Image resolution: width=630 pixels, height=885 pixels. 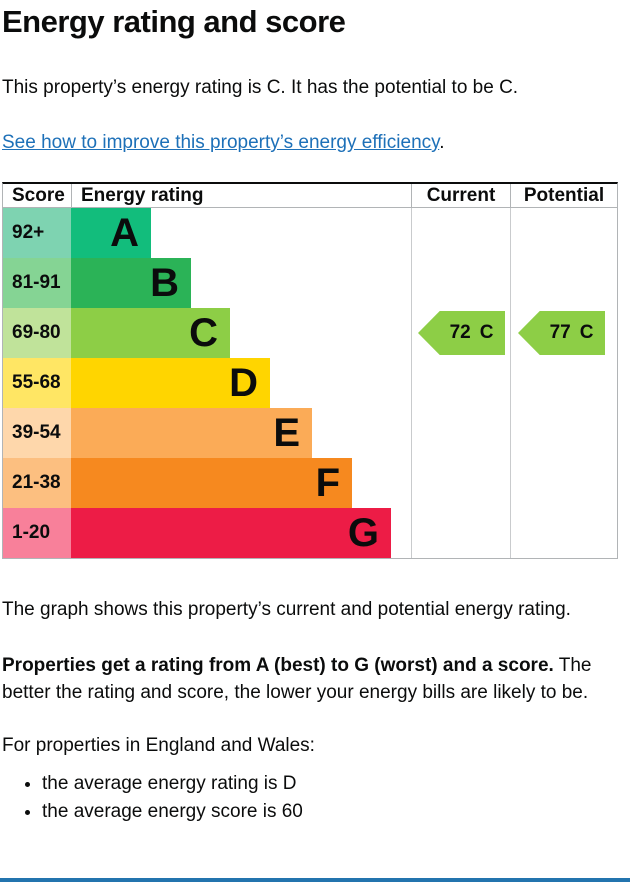 I want to click on band-row-d: 55-68 D, so click(x=310, y=383).